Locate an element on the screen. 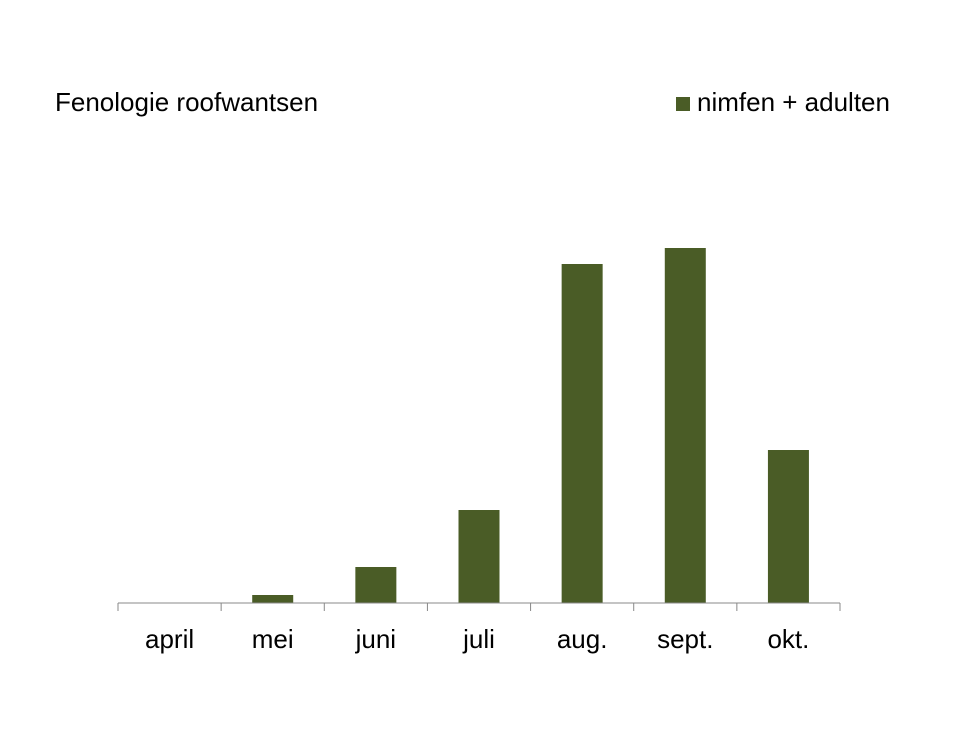 The image size is (980, 740). x-tick-label: okt. is located at coordinates (788, 639).